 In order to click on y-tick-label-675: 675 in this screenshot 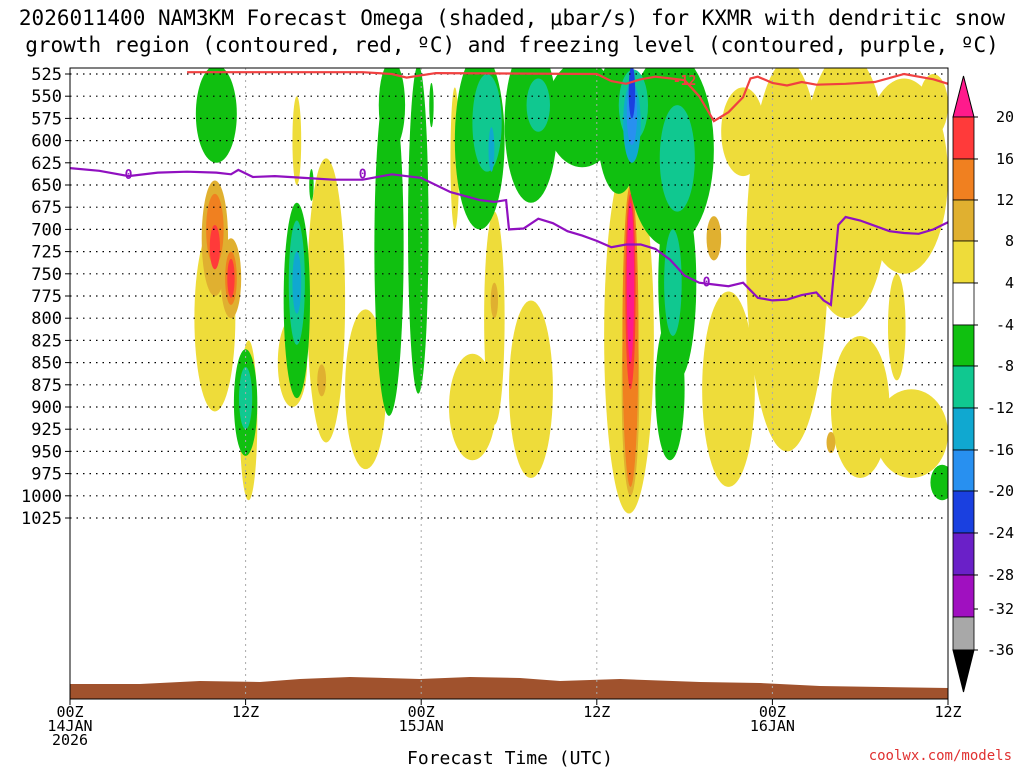, I will do `click(46, 208)`.